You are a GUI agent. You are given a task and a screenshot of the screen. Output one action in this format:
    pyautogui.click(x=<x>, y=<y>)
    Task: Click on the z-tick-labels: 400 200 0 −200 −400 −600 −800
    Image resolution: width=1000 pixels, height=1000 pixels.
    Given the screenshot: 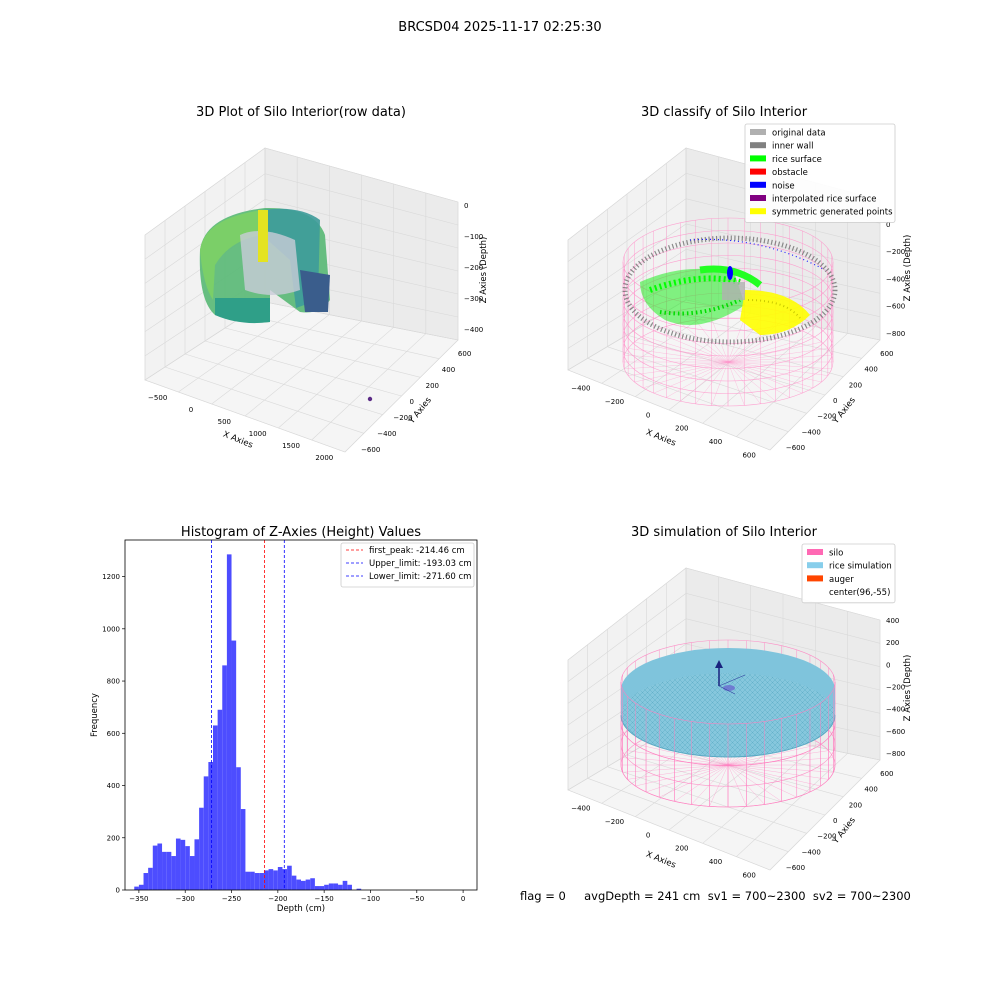 What is the action you would take?
    pyautogui.click(x=895, y=687)
    